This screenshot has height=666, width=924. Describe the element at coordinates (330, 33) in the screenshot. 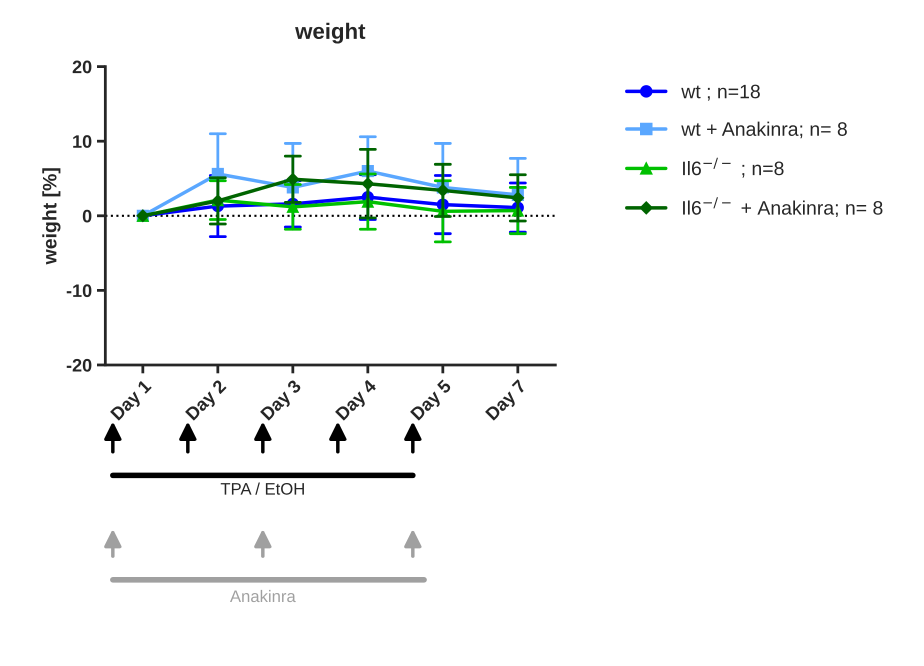

I see `chart-title: weight` at that location.